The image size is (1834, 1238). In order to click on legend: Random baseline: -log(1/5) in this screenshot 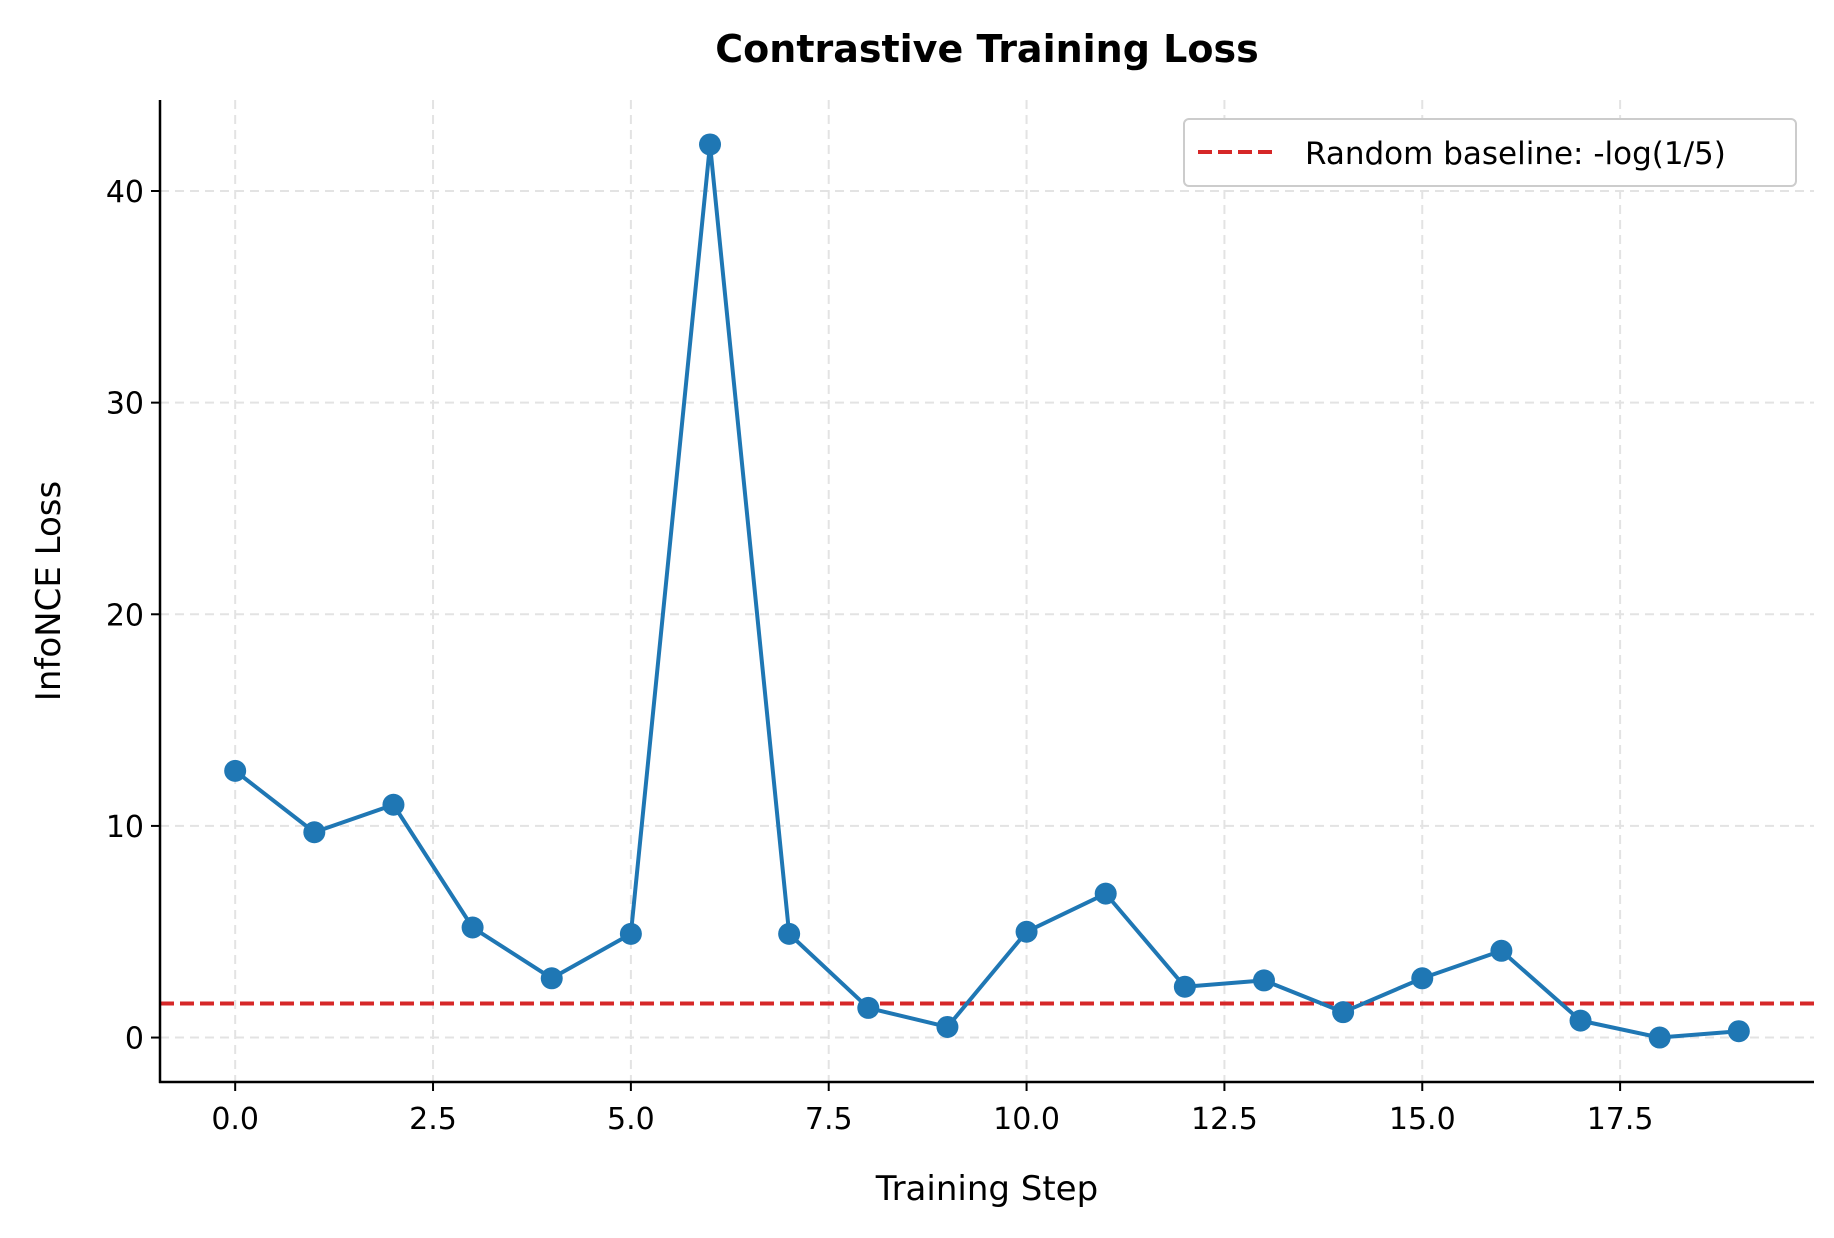, I will do `click(1490, 152)`.